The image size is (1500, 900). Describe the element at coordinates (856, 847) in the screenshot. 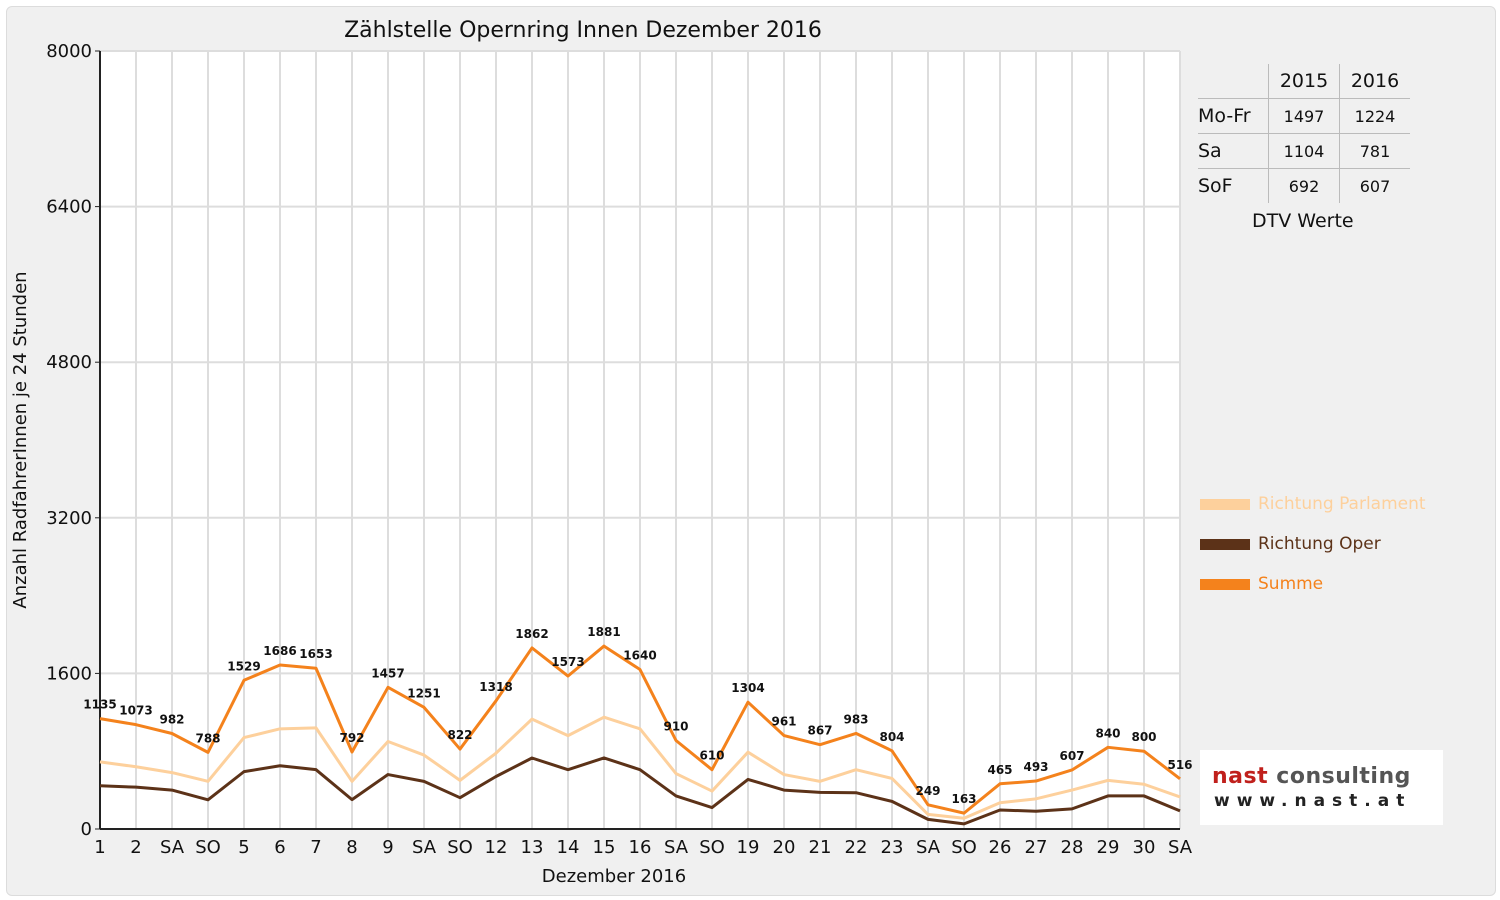

I see `x-tick-label: 22` at that location.